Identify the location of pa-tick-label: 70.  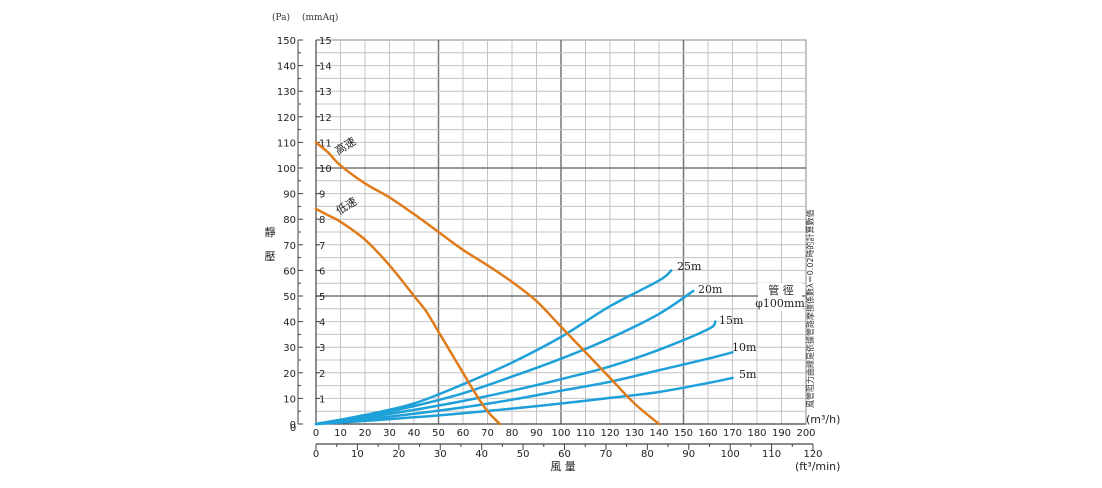
(289, 246).